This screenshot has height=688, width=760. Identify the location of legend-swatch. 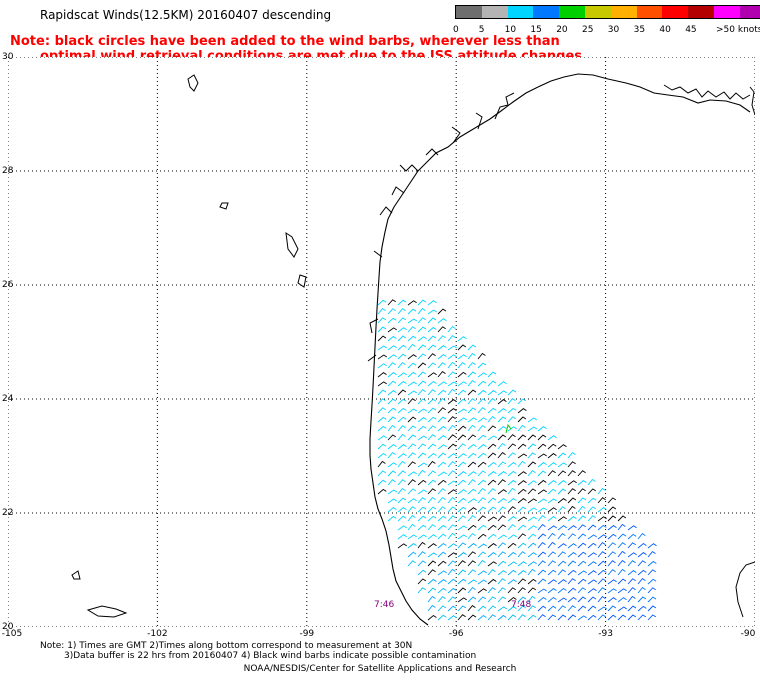
(597, 12).